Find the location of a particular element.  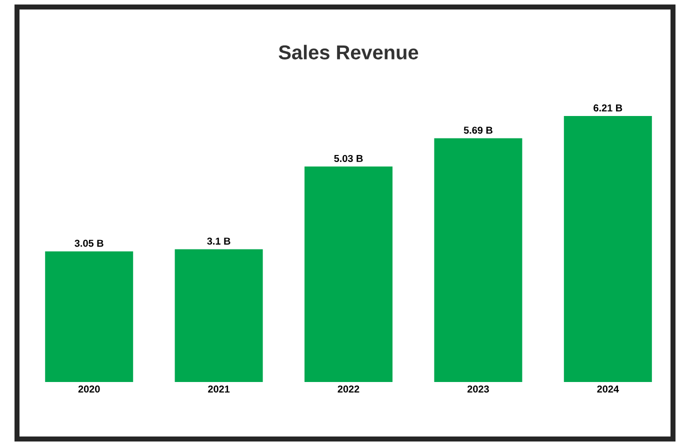

x-tick-label: 2022 is located at coordinates (349, 389).